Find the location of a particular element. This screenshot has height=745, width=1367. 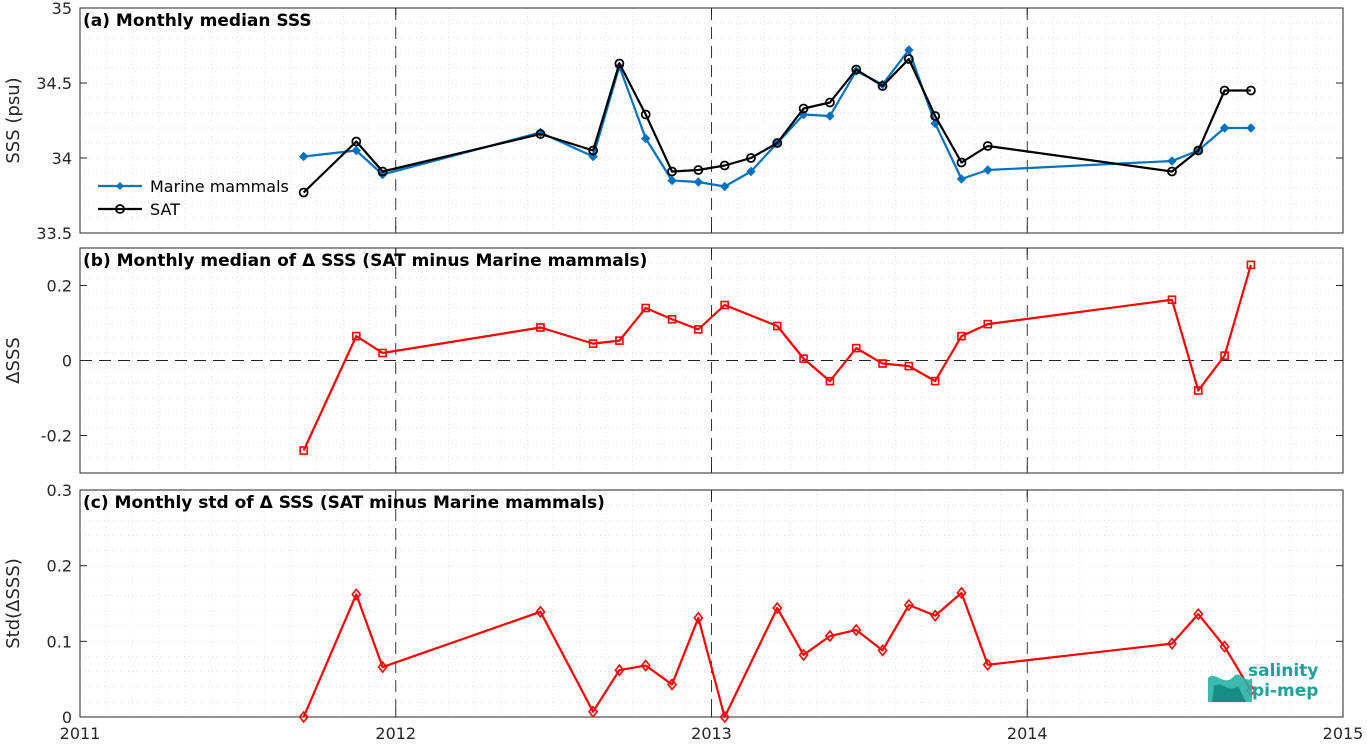

y-tick-label: 34 is located at coordinates (62, 158).